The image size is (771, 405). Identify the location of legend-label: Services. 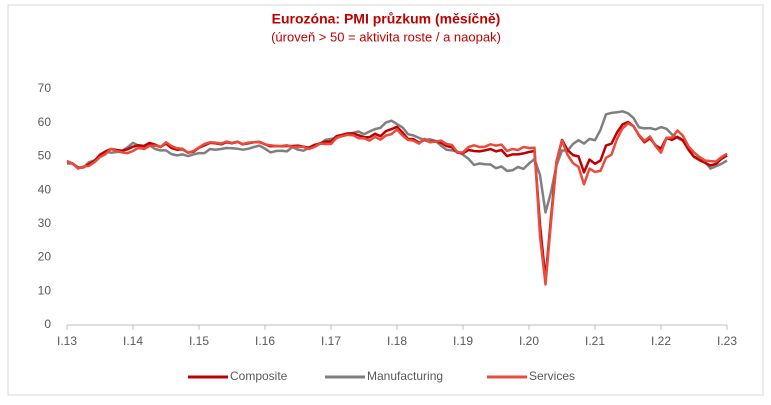
(552, 376).